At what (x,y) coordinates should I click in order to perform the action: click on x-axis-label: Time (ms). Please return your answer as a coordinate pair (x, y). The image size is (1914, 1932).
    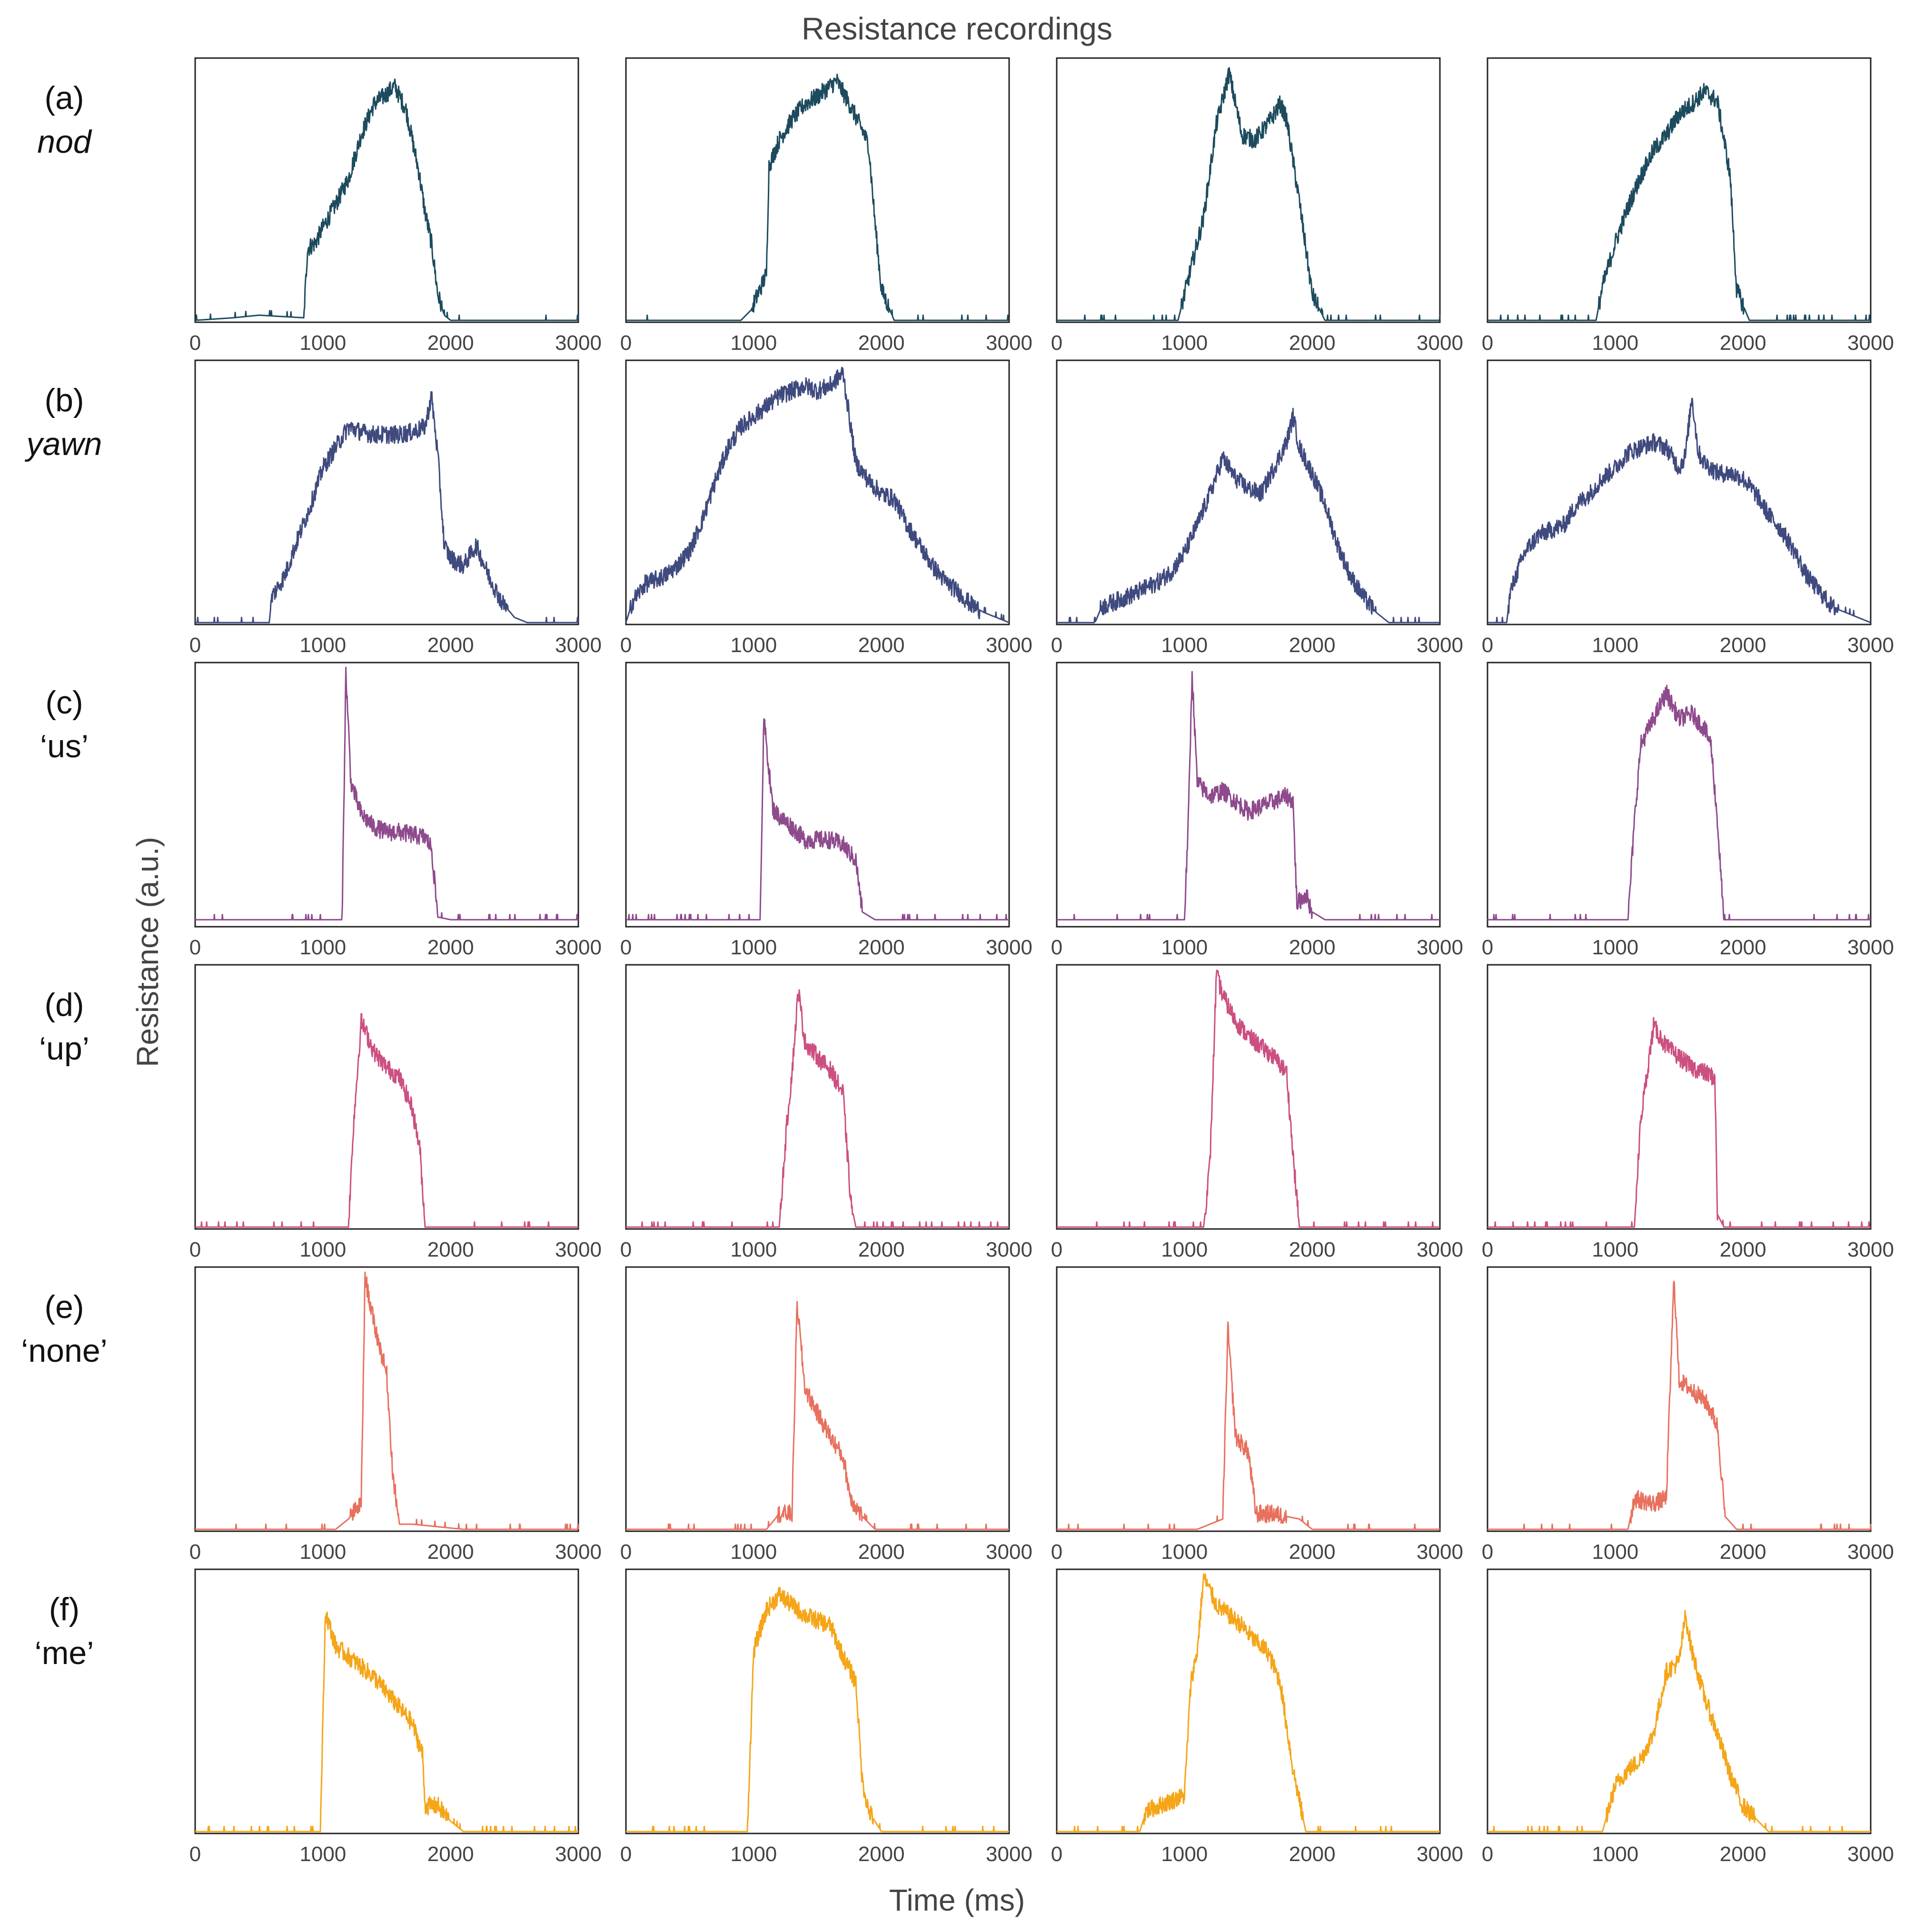
    Looking at the image, I should click on (957, 1900).